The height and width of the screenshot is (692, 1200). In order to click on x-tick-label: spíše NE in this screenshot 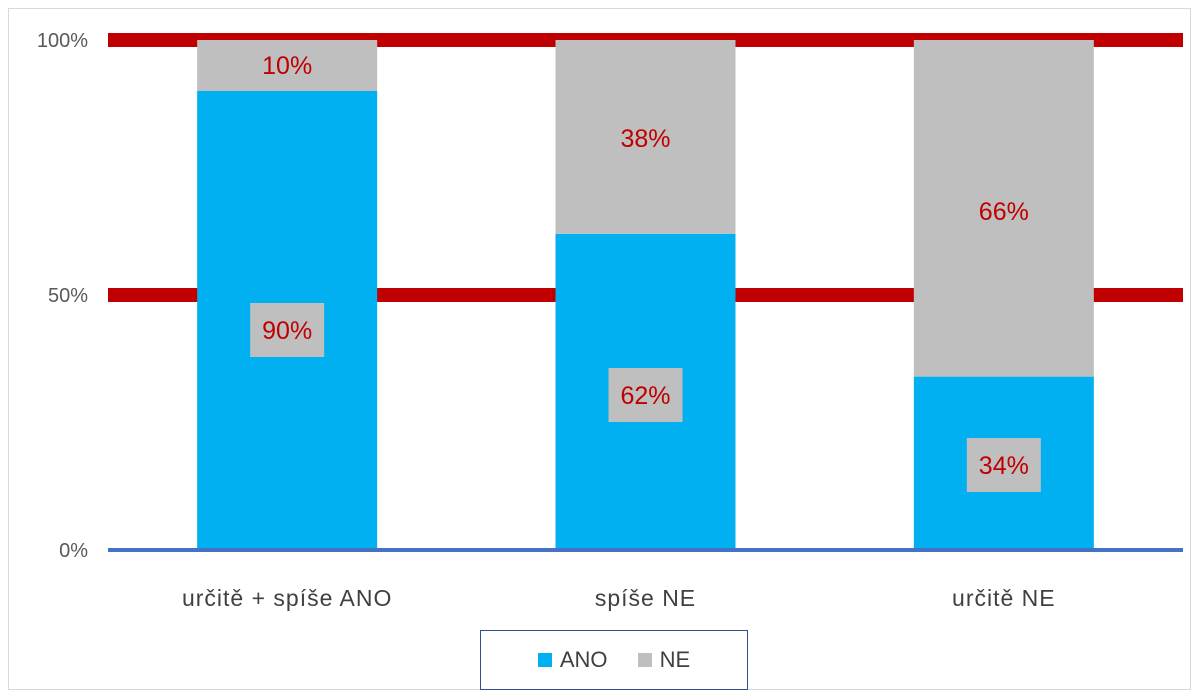, I will do `click(645, 598)`.